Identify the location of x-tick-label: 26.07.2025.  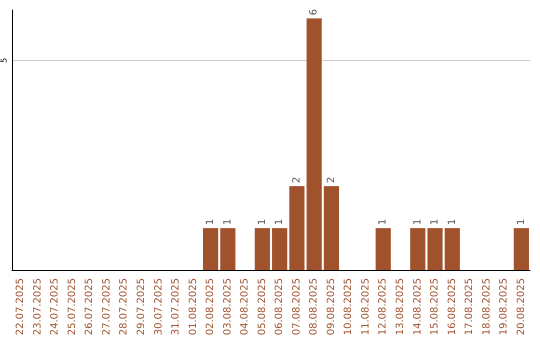
(90, 307).